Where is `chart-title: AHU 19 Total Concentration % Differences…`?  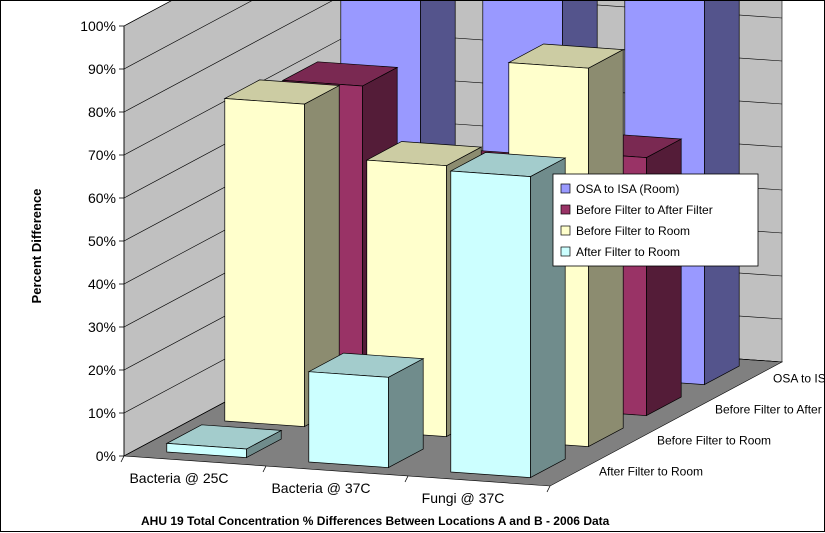
chart-title: AHU 19 Total Concentration % Differences… is located at coordinates (375, 521).